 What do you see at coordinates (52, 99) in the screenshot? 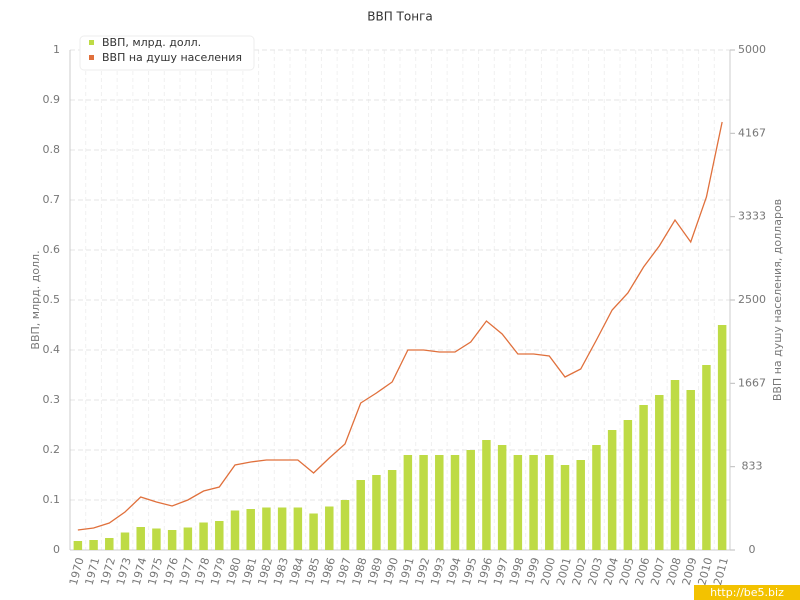
I see `y-tick-label: 0.9` at bounding box center [52, 99].